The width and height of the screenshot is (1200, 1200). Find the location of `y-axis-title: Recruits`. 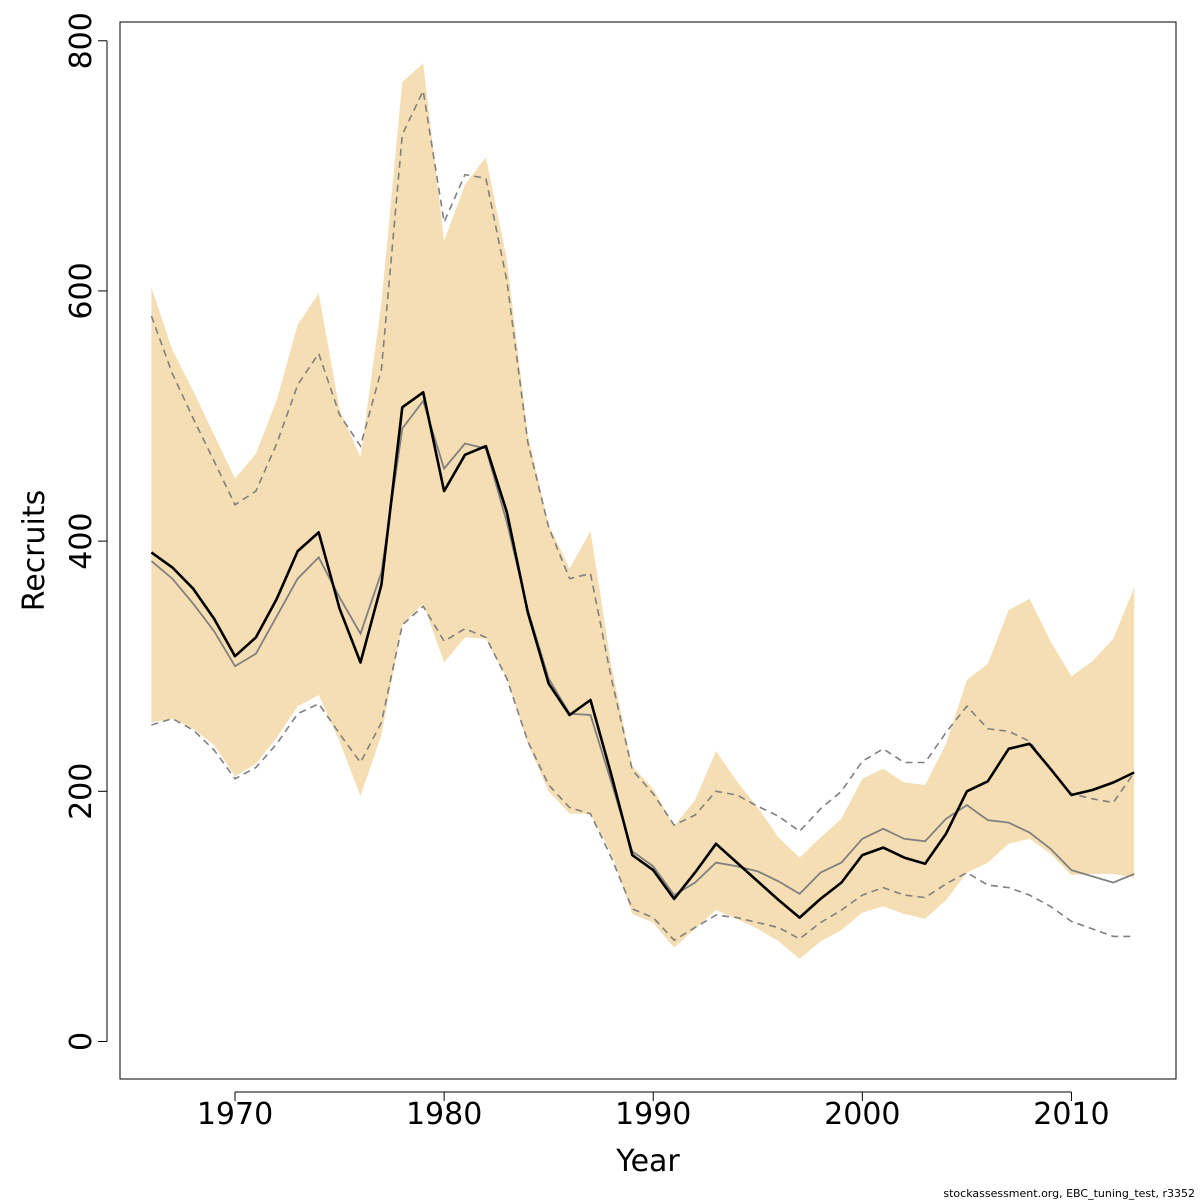

y-axis-title: Recruits is located at coordinates (34, 551).